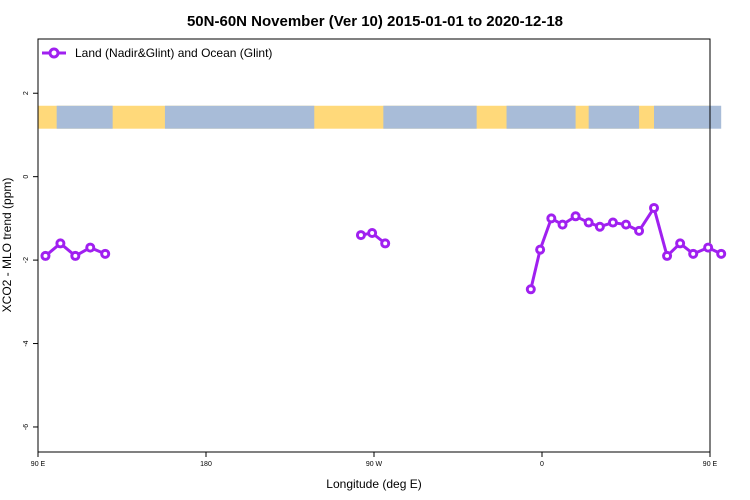 The width and height of the screenshot is (750, 500). What do you see at coordinates (206, 464) in the screenshot?
I see `x-tick-label: 180` at bounding box center [206, 464].